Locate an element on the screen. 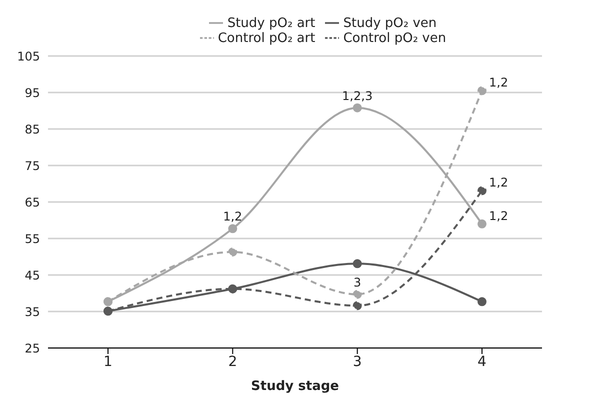 The width and height of the screenshot is (590, 408). annotation: 1,2,3 is located at coordinates (357, 95).